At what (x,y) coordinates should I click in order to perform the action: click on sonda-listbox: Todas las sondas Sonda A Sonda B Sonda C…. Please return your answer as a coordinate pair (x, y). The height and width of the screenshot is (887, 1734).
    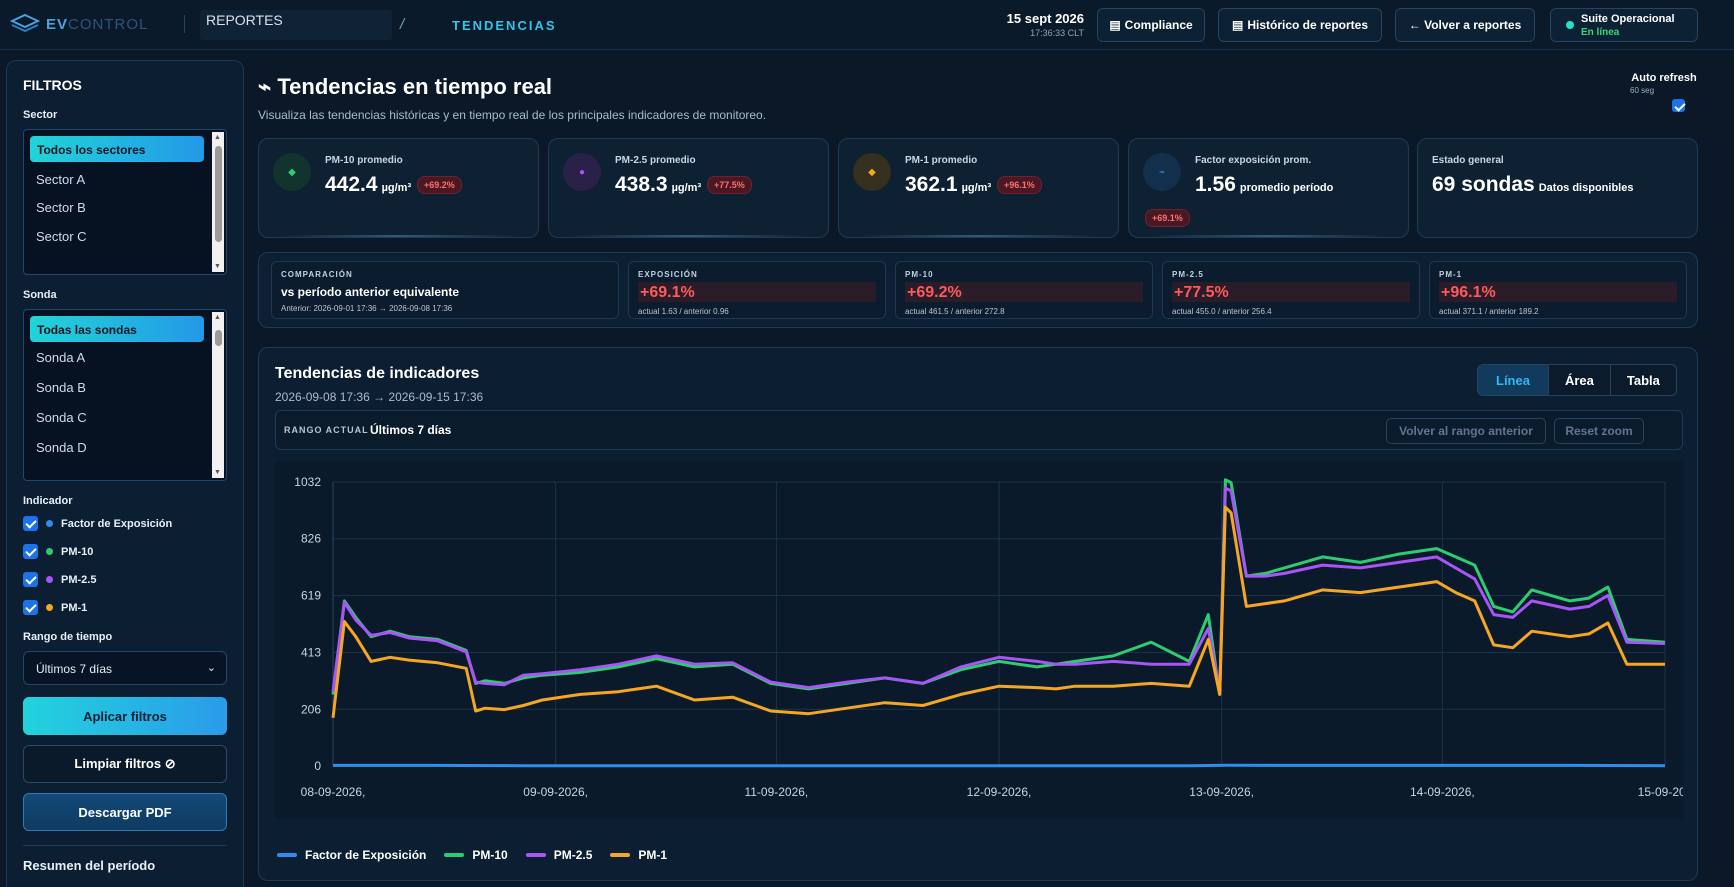
    Looking at the image, I should click on (125, 395).